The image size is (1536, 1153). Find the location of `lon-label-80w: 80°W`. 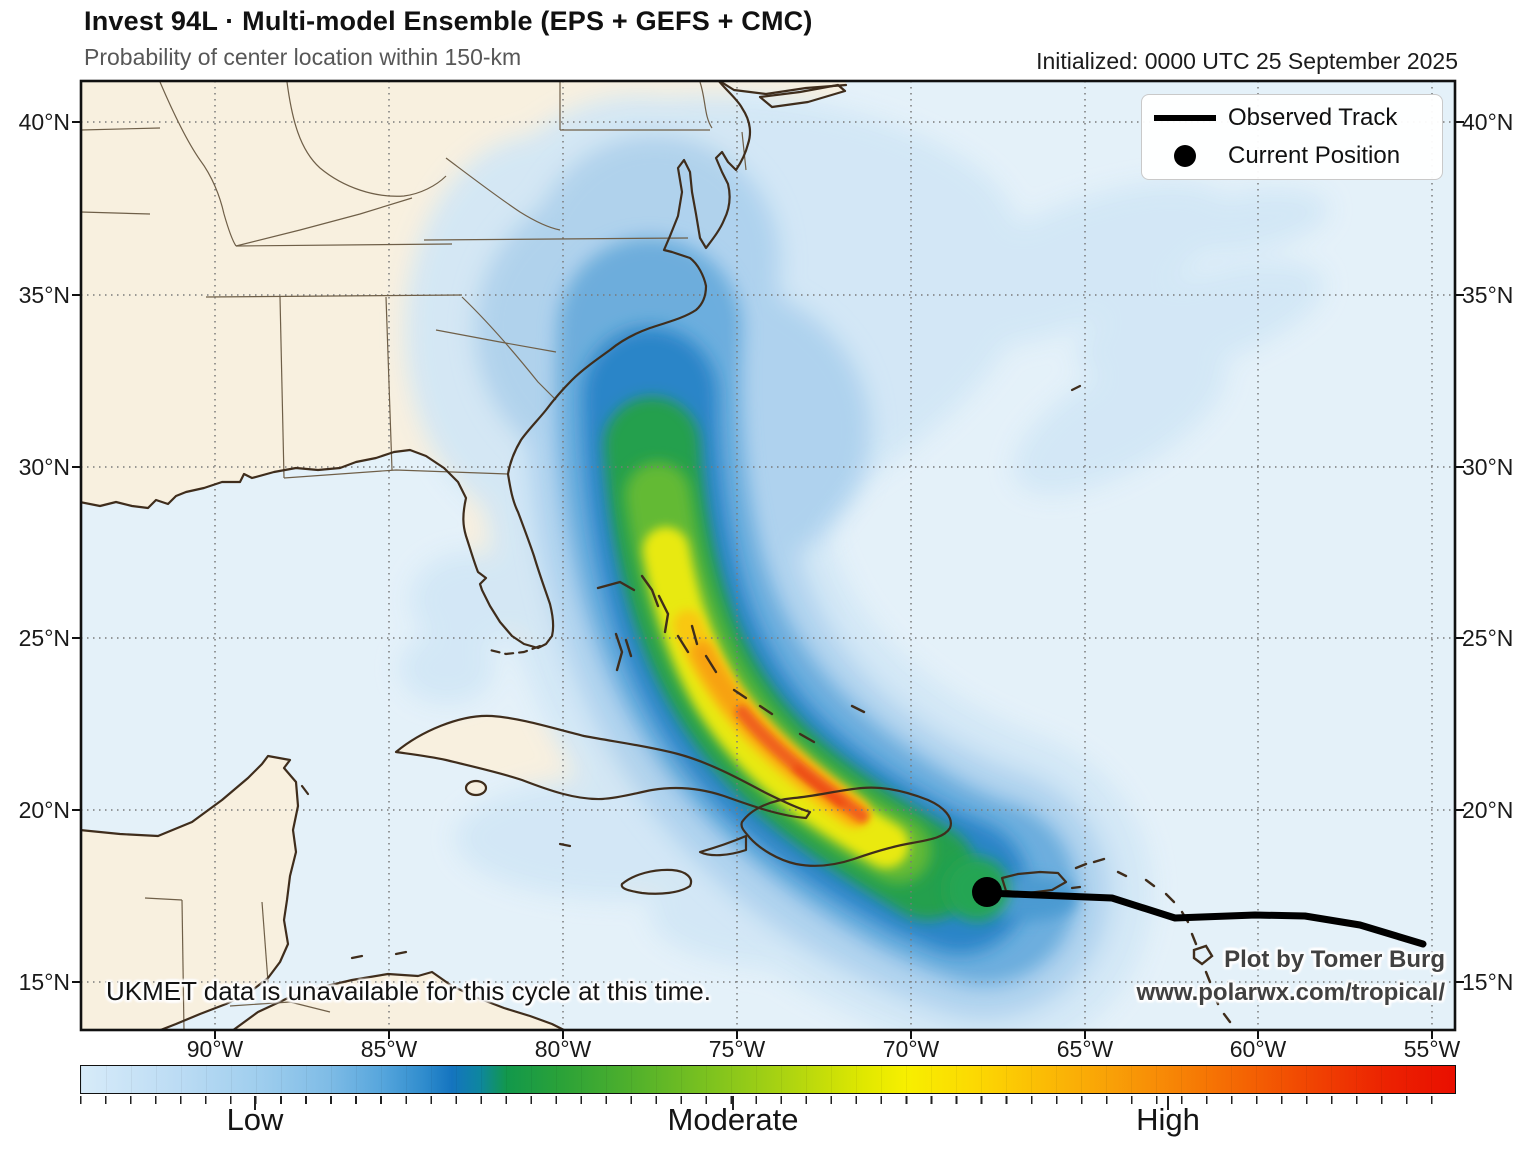

lon-label-80w: 80°W is located at coordinates (563, 1049).